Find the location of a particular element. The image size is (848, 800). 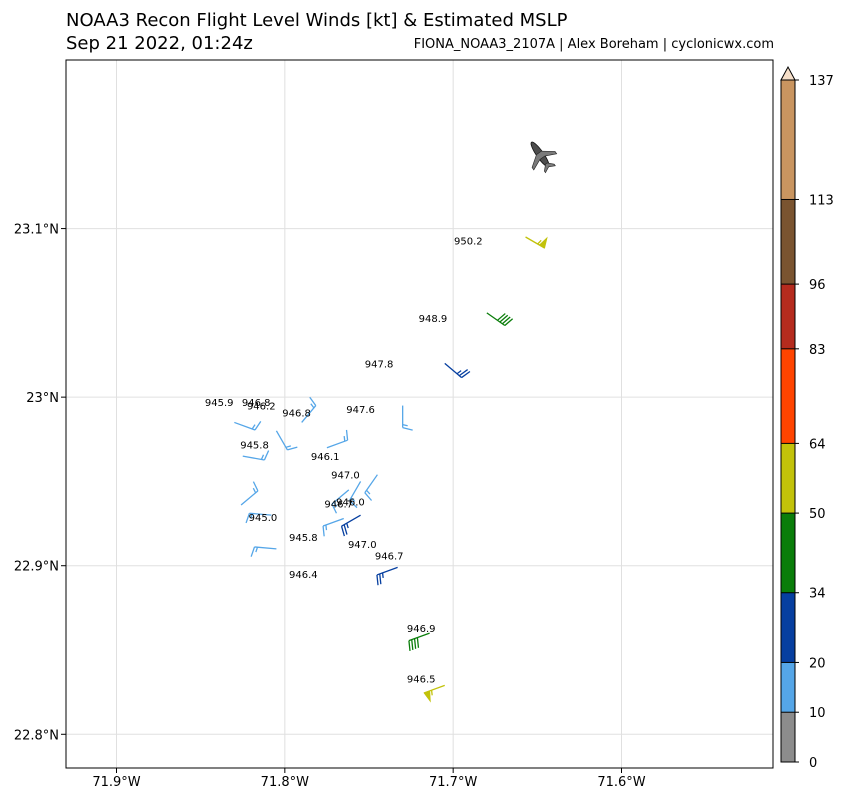

aircraft-icon is located at coordinates (544, 157).